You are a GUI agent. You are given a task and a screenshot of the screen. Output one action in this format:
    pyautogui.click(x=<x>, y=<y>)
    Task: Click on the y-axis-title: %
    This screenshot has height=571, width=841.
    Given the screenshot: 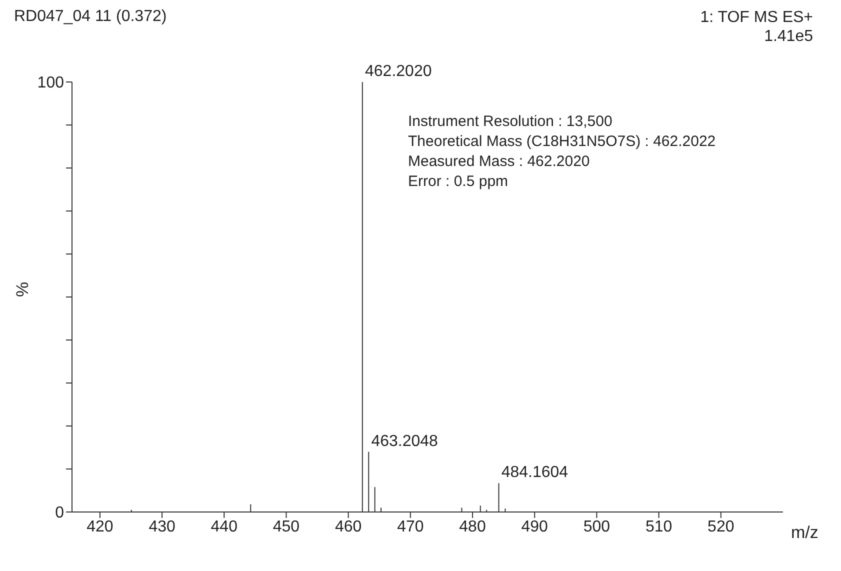 What is the action you would take?
    pyautogui.click(x=22, y=289)
    